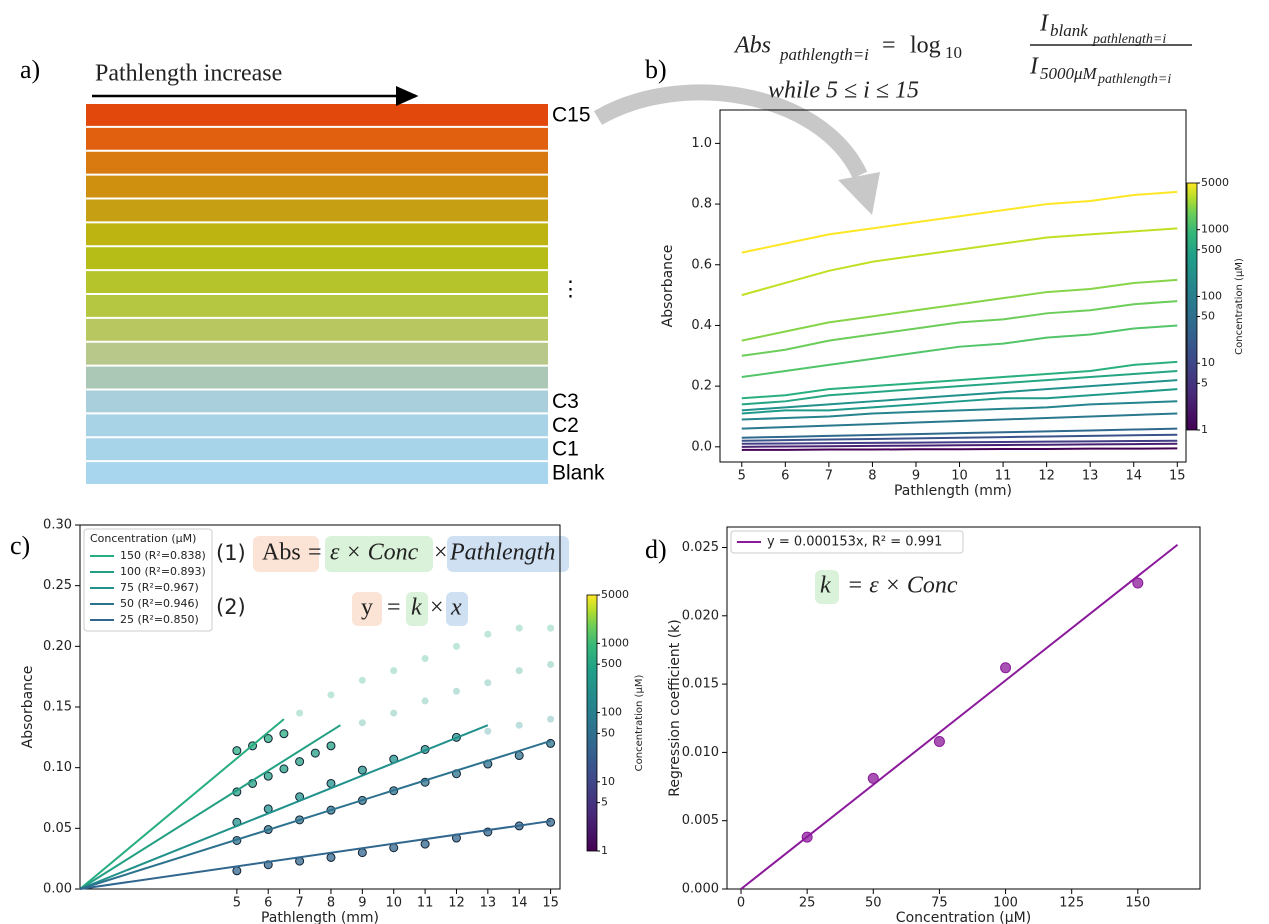 The image size is (1269, 924). What do you see at coordinates (824, 54) in the screenshot?
I see `eq-text: pathlength=i` at bounding box center [824, 54].